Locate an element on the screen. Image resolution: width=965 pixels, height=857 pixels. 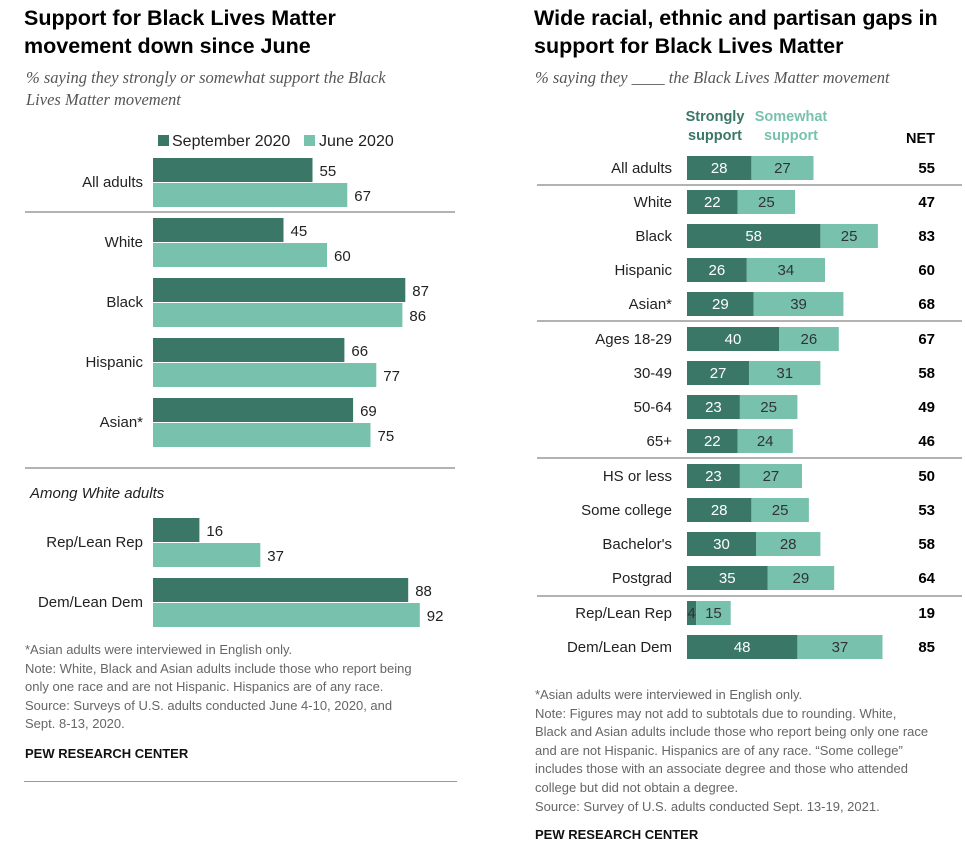
value-label: 66 is located at coordinates (359, 351).